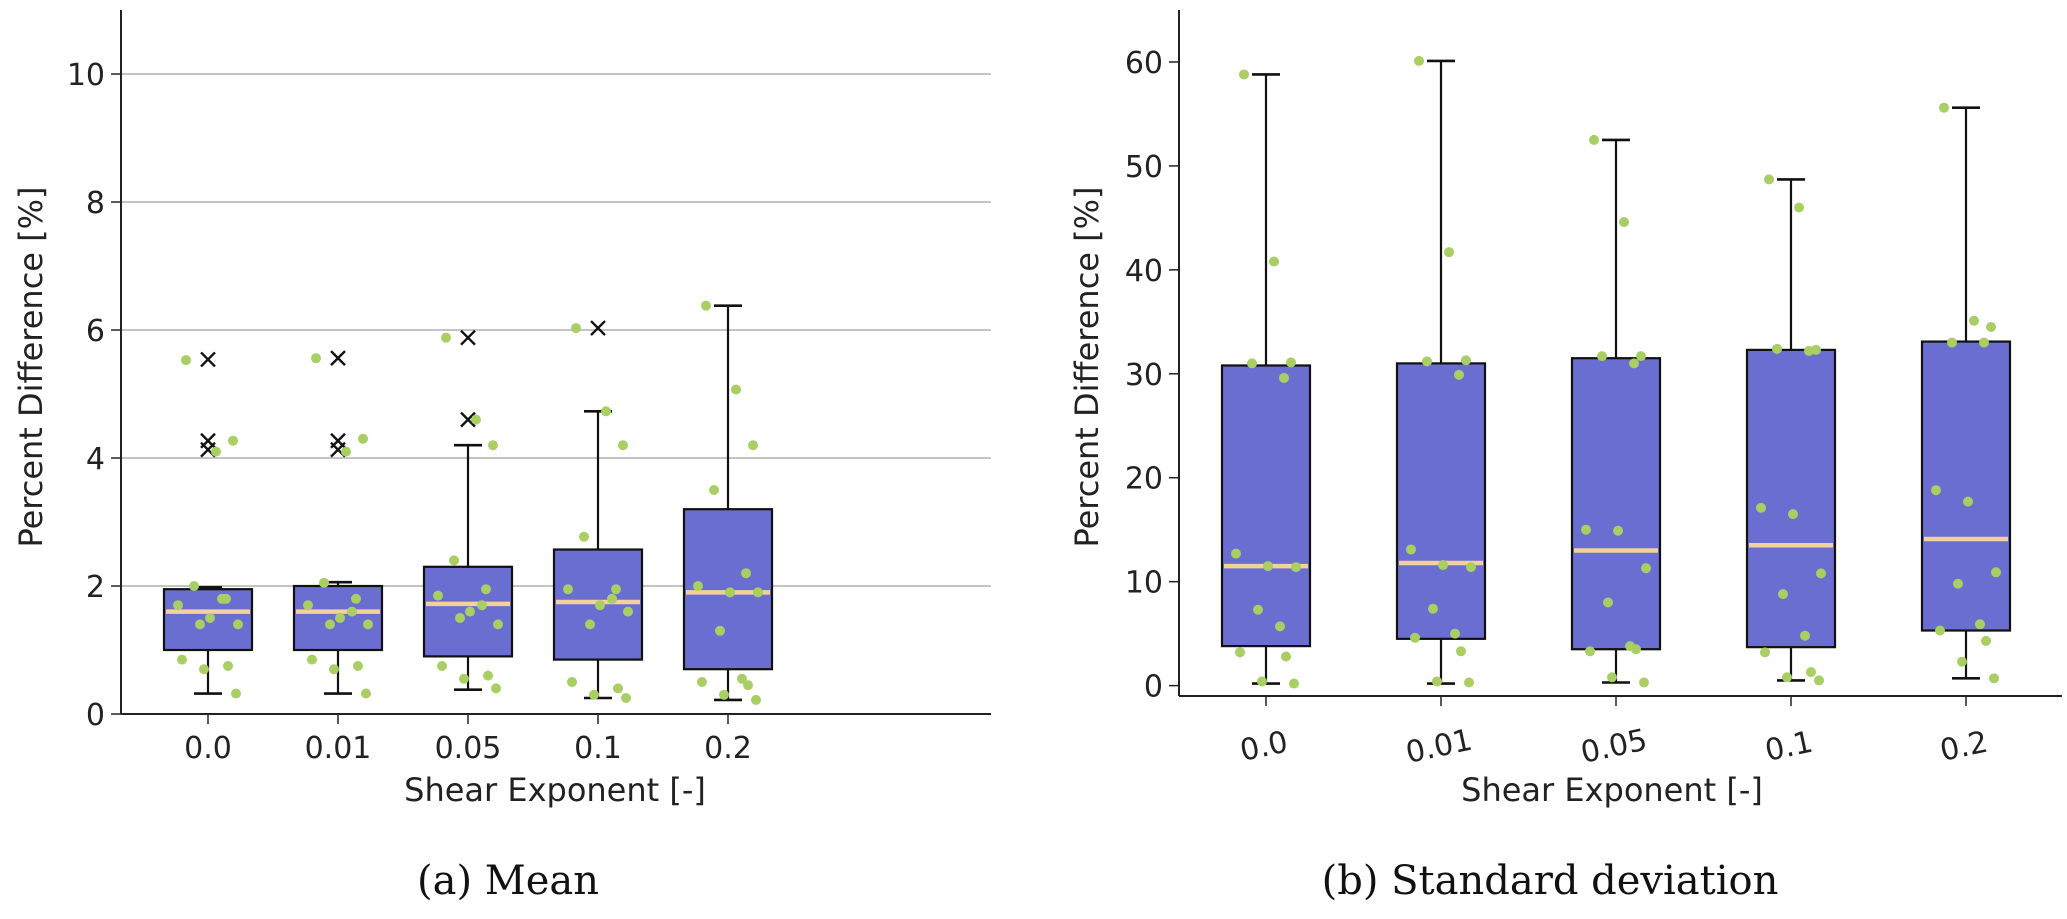 Image resolution: width=2067 pixels, height=919 pixels. Describe the element at coordinates (1791, 430) in the screenshot. I see `boxplot-0.1` at that location.